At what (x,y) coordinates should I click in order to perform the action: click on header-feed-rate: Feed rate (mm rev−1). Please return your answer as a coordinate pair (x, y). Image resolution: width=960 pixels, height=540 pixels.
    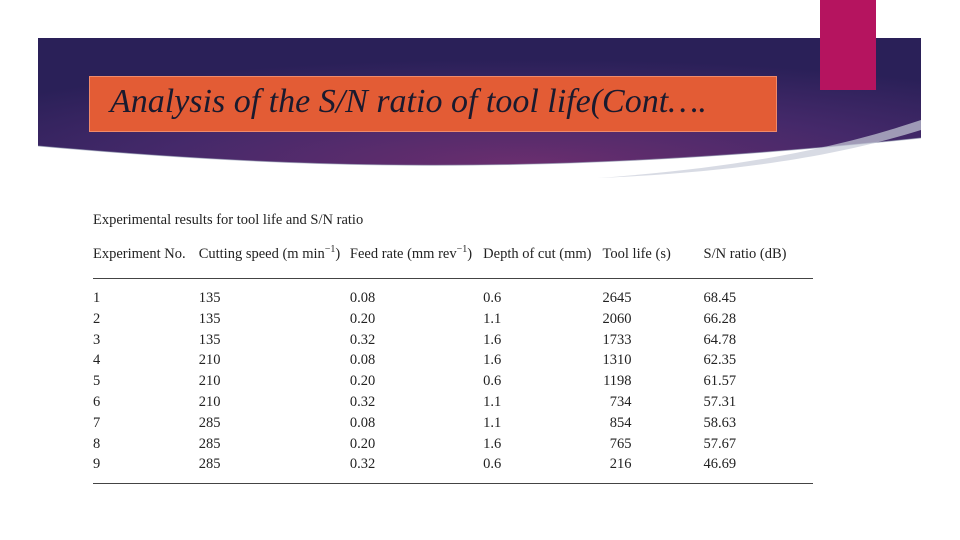
    Looking at the image, I should click on (416, 261).